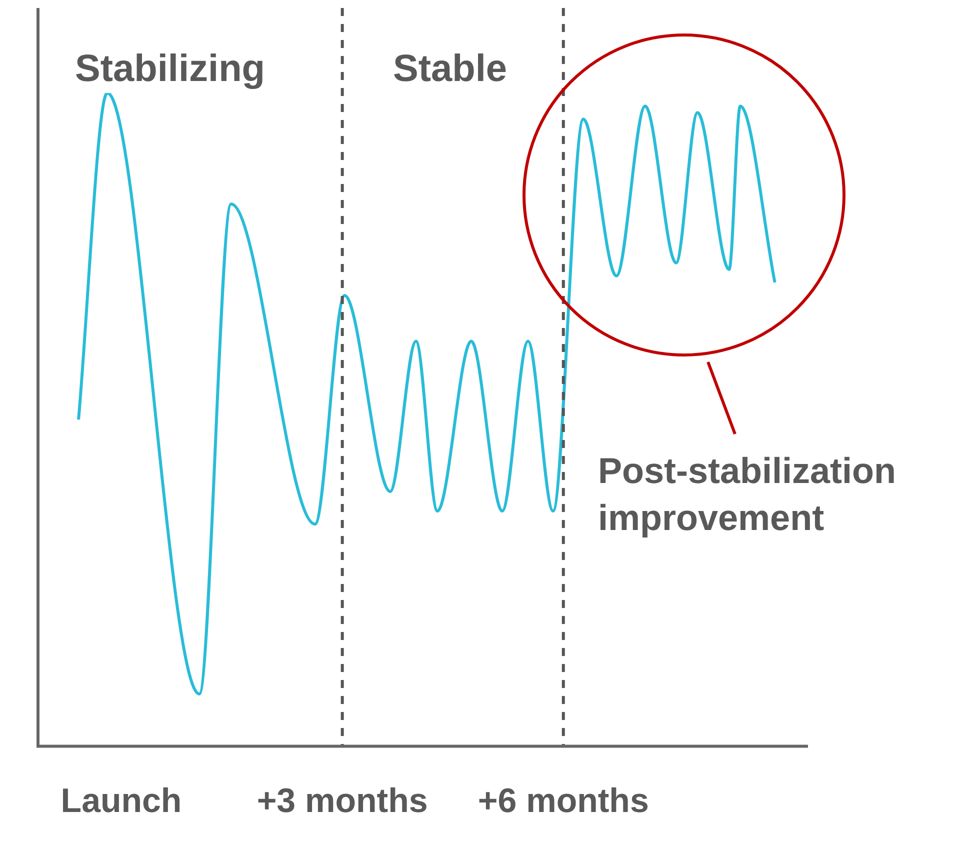 The height and width of the screenshot is (851, 972). Describe the element at coordinates (748, 494) in the screenshot. I see `annotation: Post-stabilization improvement` at that location.